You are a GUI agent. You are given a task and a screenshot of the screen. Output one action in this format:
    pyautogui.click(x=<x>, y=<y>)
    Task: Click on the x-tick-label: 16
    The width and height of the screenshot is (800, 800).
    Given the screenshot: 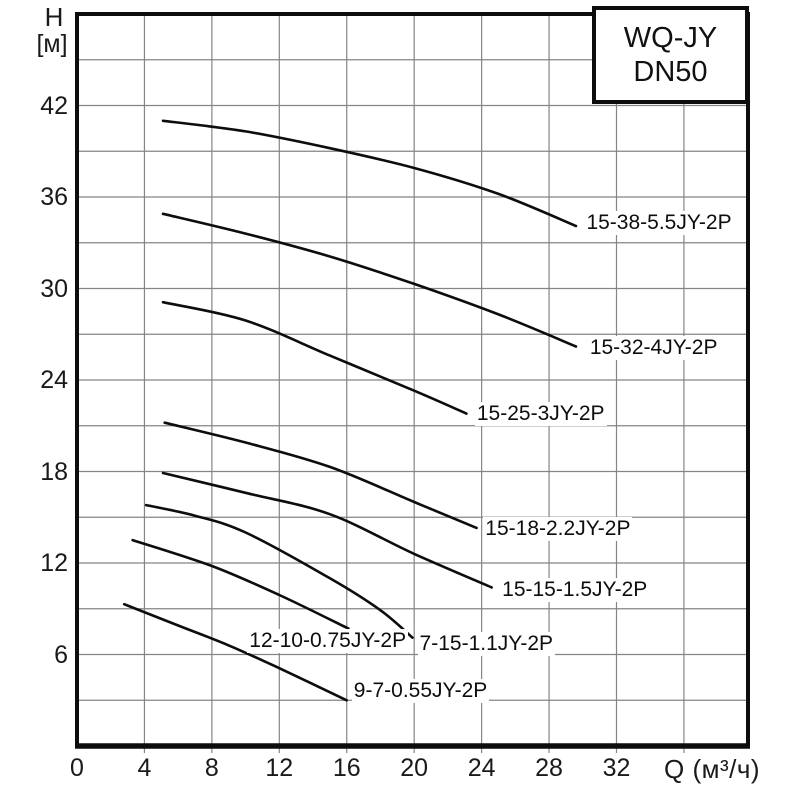 What is the action you would take?
    pyautogui.click(x=346, y=768)
    